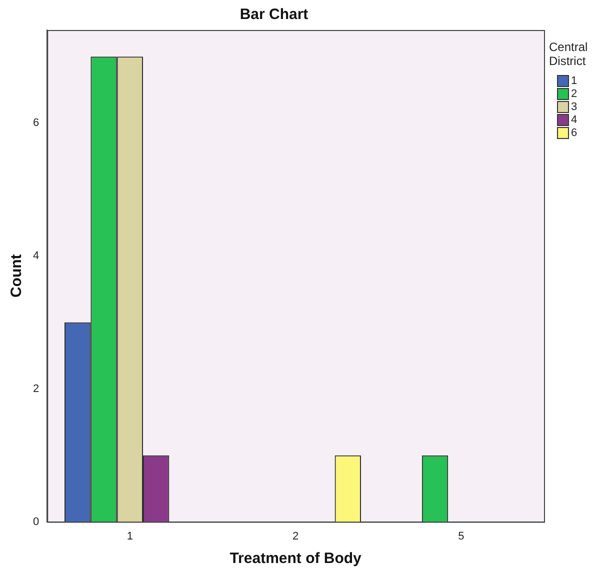 The image size is (614, 580). Describe the element at coordinates (36, 256) in the screenshot. I see `y-tick-label: 4` at that location.